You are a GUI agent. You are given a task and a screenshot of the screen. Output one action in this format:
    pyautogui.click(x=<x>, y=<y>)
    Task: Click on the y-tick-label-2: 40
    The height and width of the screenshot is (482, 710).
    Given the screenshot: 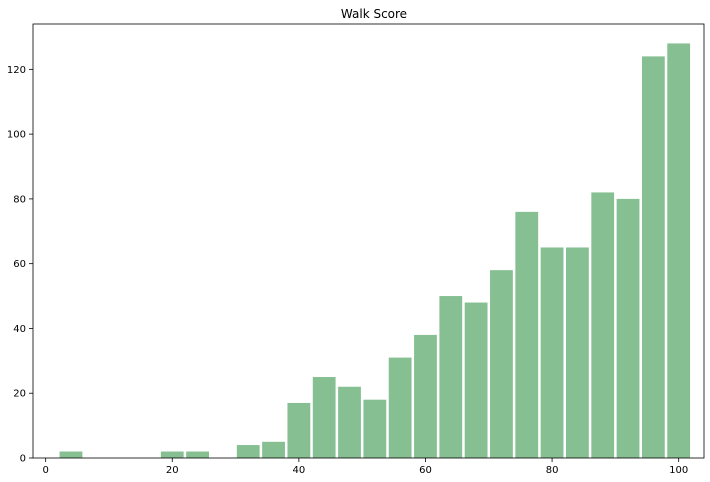 What is the action you would take?
    pyautogui.click(x=19, y=329)
    